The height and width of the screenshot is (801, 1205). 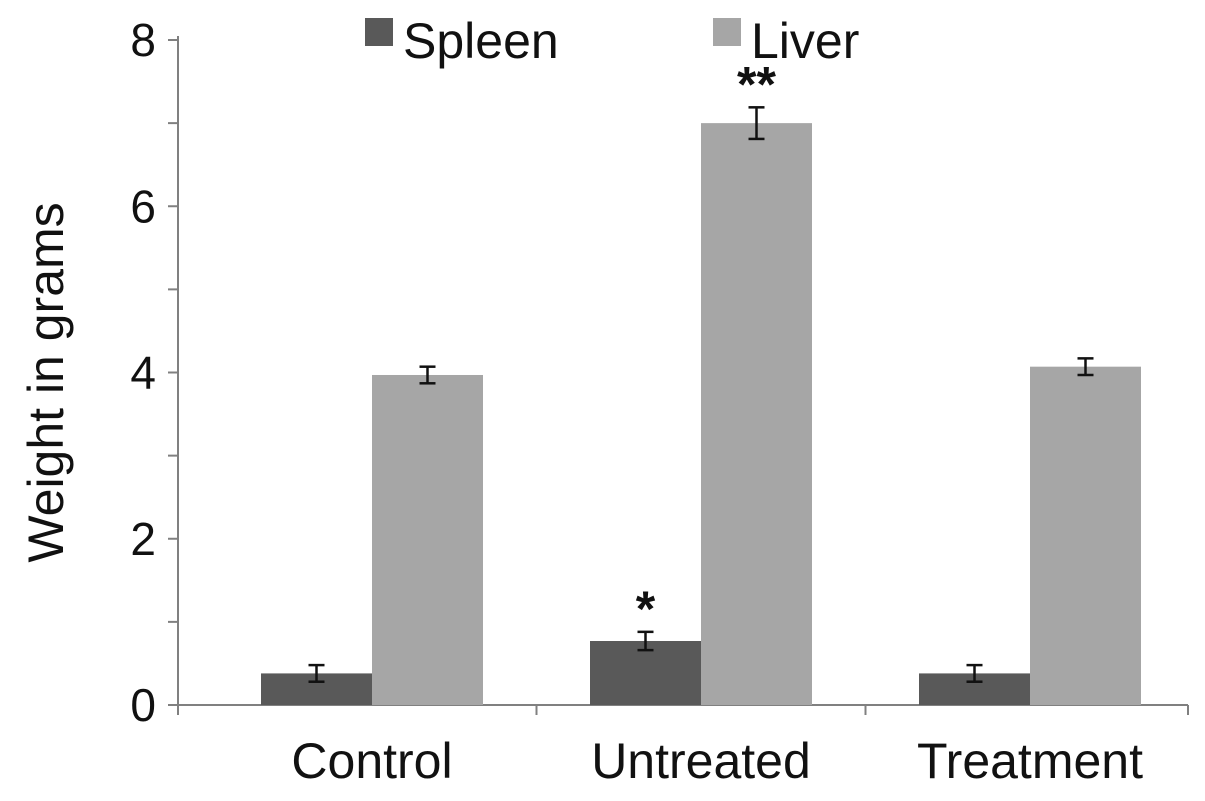 What do you see at coordinates (756, 84) in the screenshot?
I see `significance-marker: **` at bounding box center [756, 84].